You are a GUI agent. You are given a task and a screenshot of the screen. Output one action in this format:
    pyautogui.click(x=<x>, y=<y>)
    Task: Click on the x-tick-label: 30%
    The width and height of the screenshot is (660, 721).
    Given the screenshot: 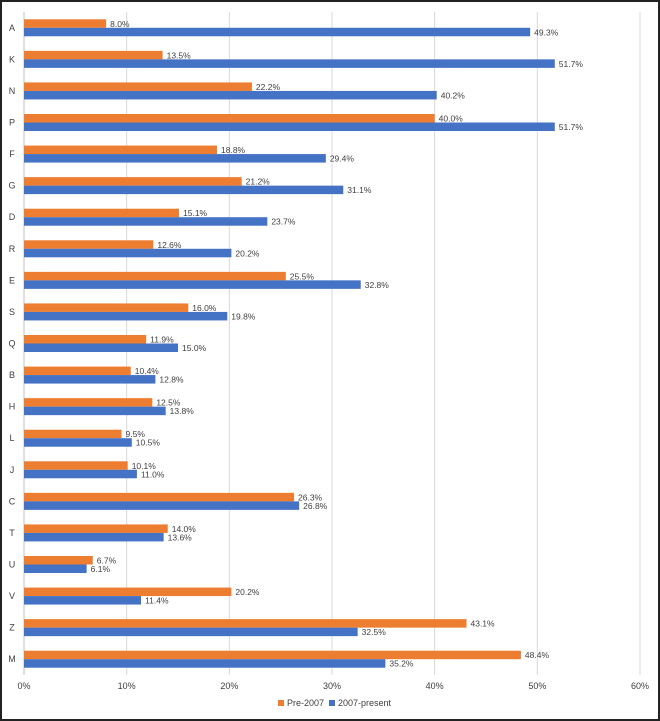 What is the action you would take?
    pyautogui.click(x=332, y=686)
    